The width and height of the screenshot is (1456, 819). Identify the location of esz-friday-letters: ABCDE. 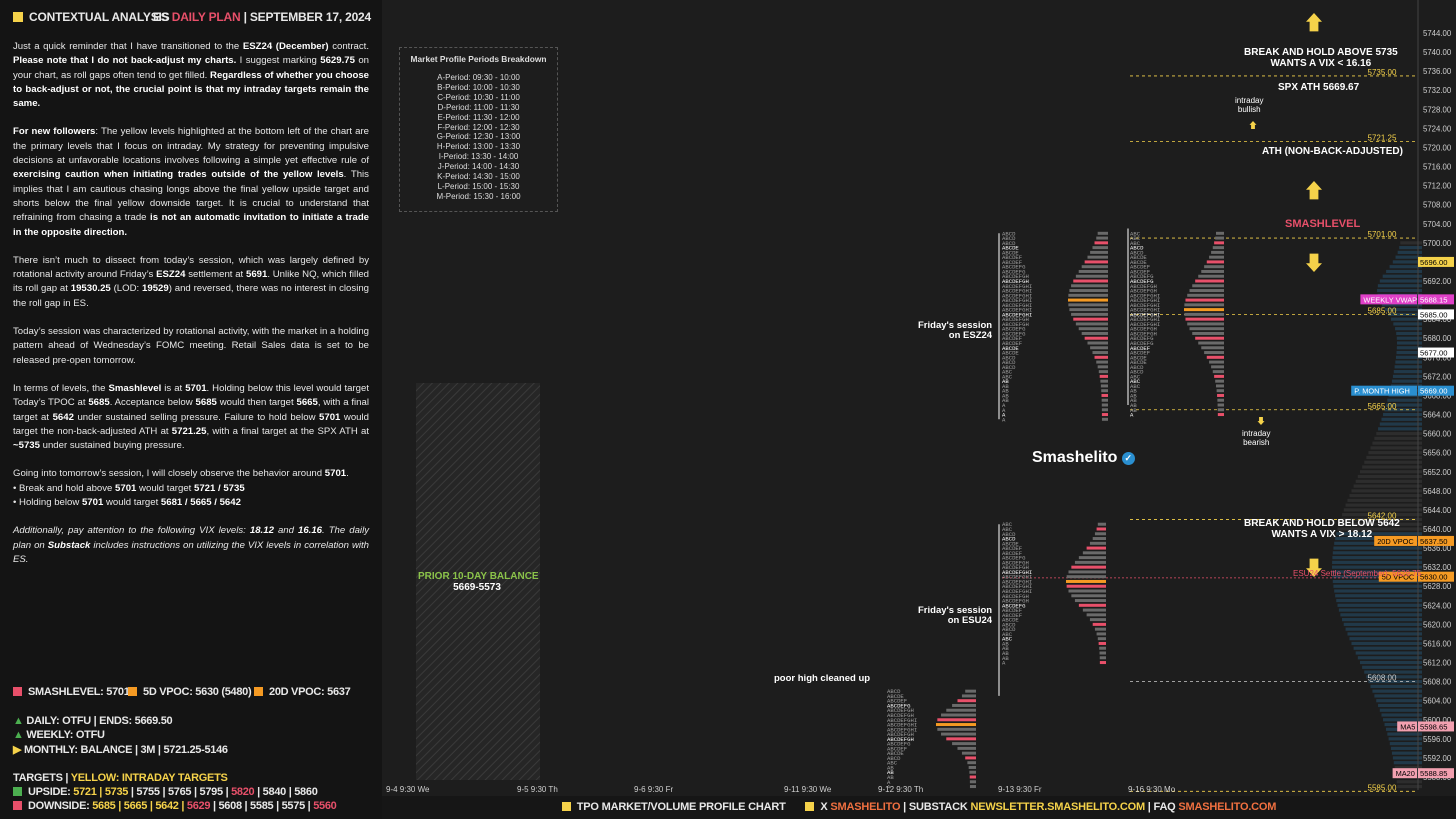
(1010, 252).